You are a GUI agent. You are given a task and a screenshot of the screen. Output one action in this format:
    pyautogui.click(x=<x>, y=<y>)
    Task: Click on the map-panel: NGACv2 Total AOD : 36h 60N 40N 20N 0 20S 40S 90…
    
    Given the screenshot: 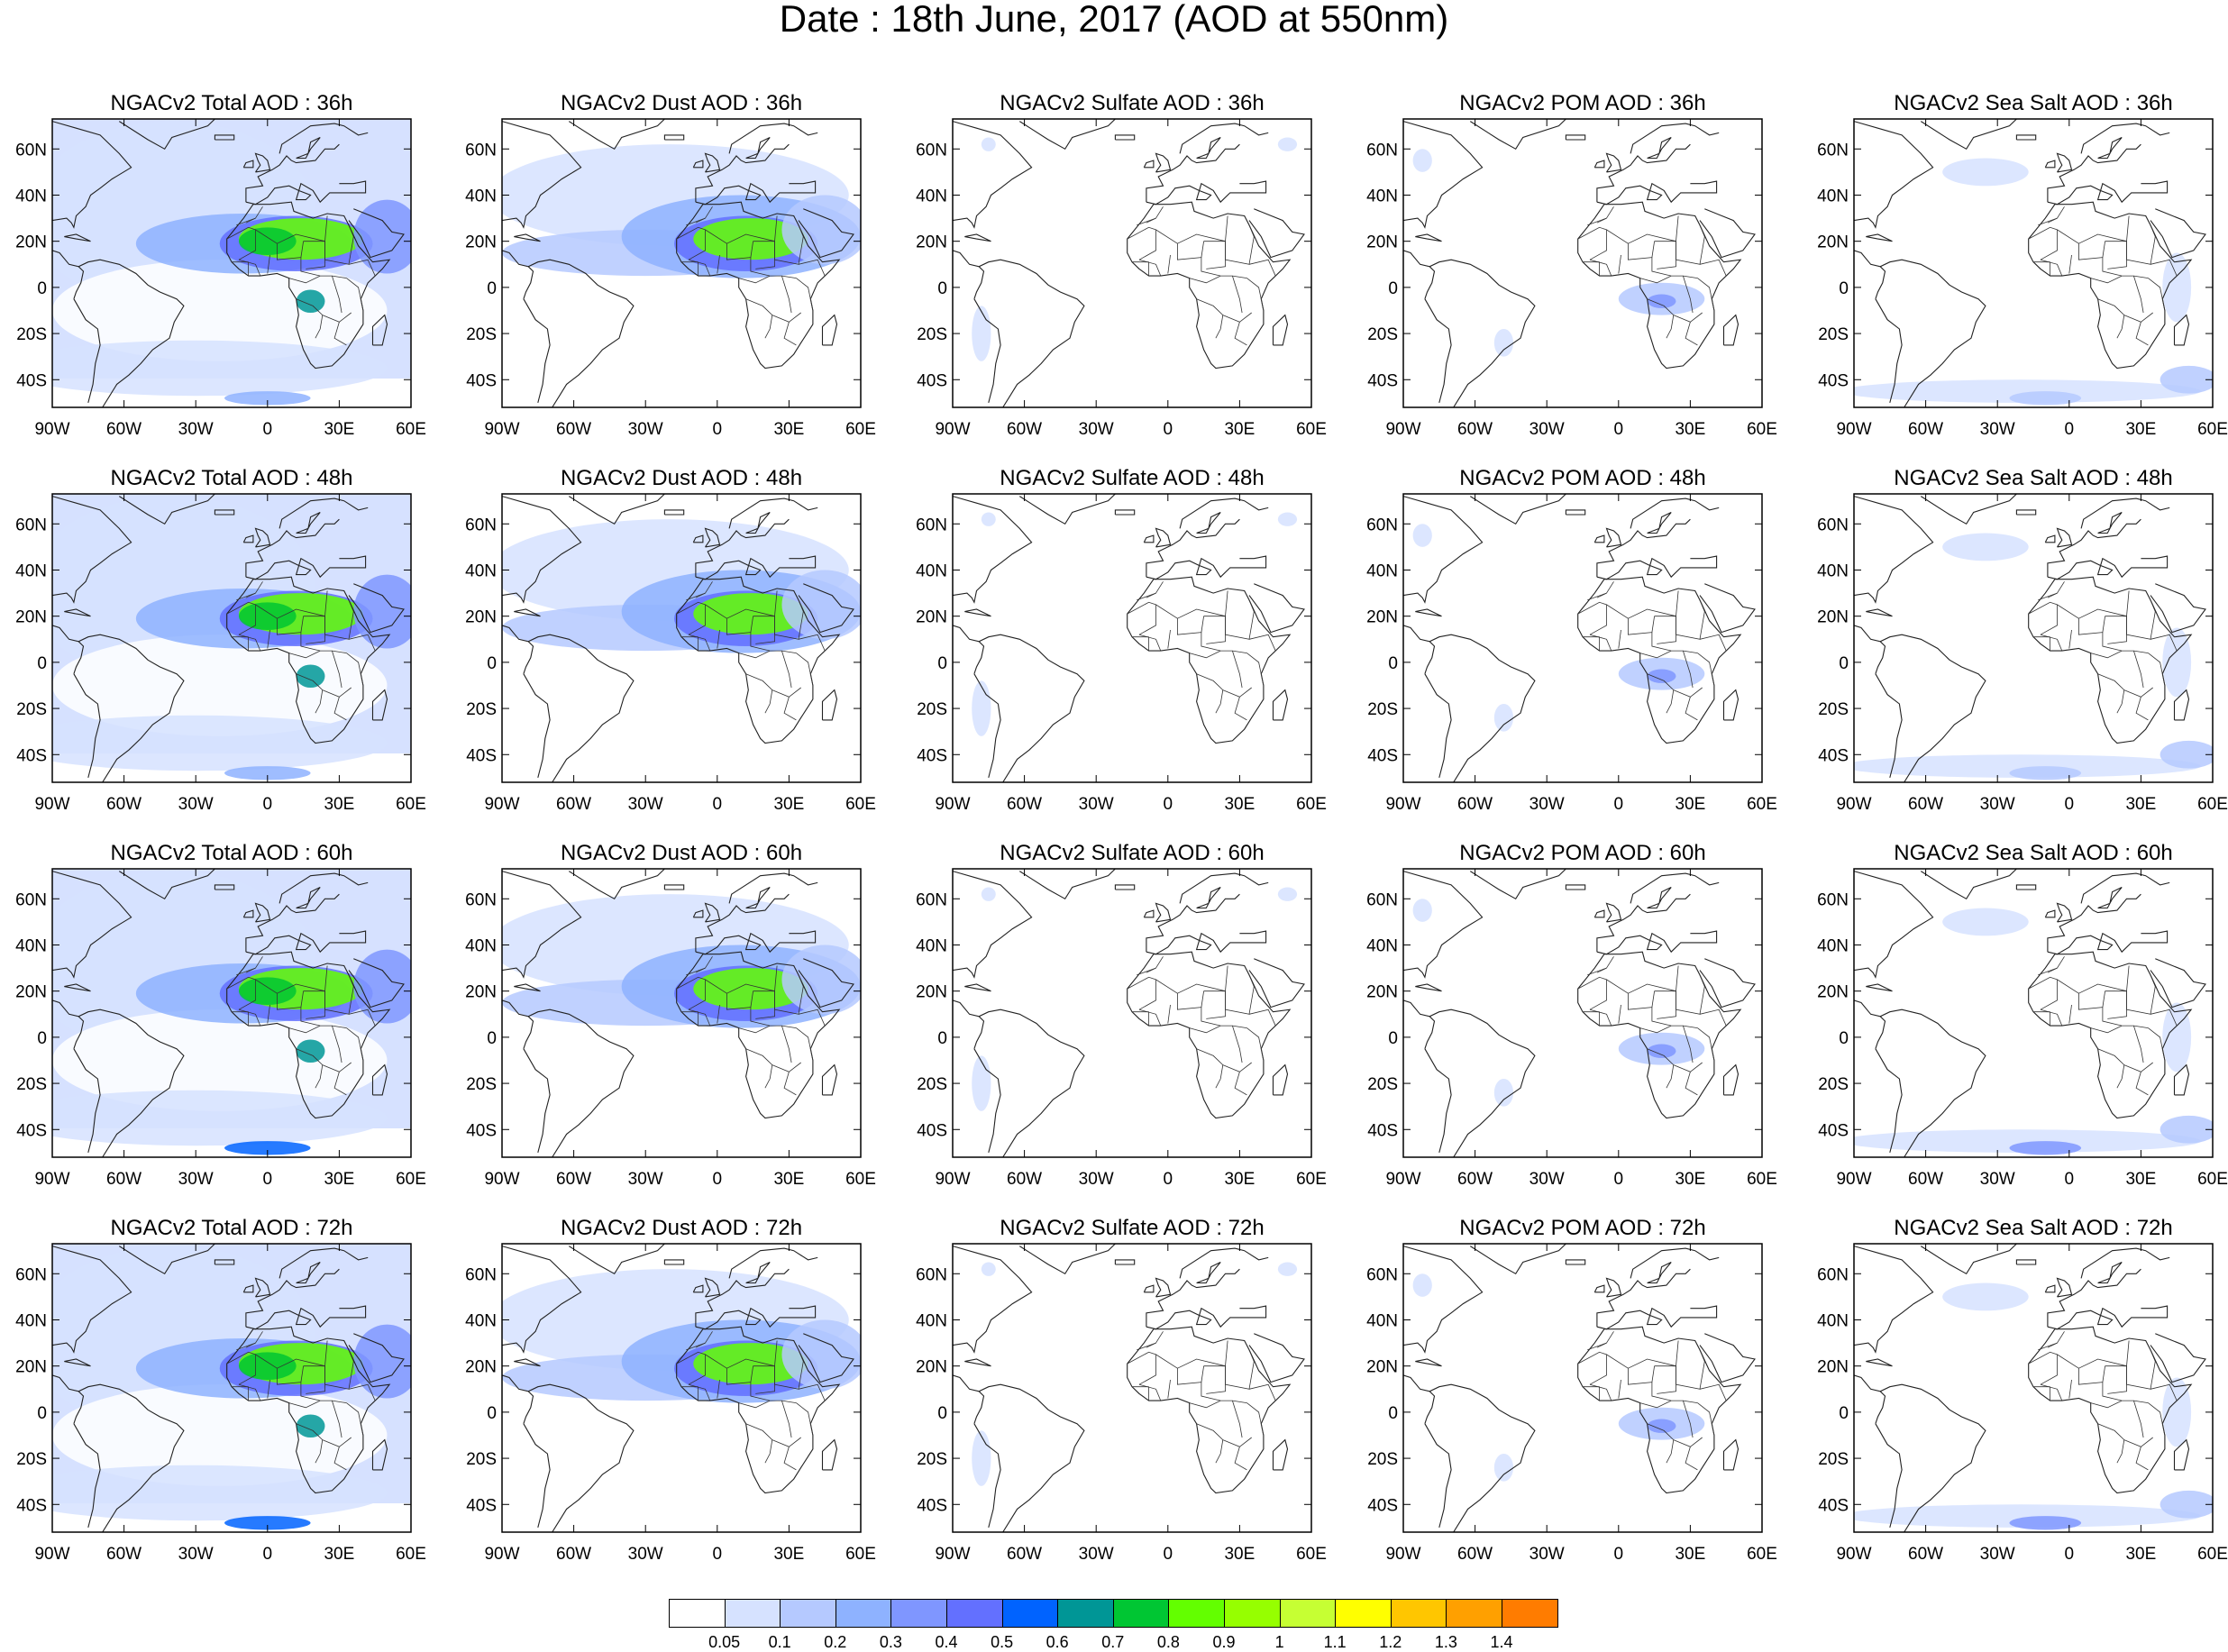 What is the action you would take?
    pyautogui.click(x=220, y=265)
    